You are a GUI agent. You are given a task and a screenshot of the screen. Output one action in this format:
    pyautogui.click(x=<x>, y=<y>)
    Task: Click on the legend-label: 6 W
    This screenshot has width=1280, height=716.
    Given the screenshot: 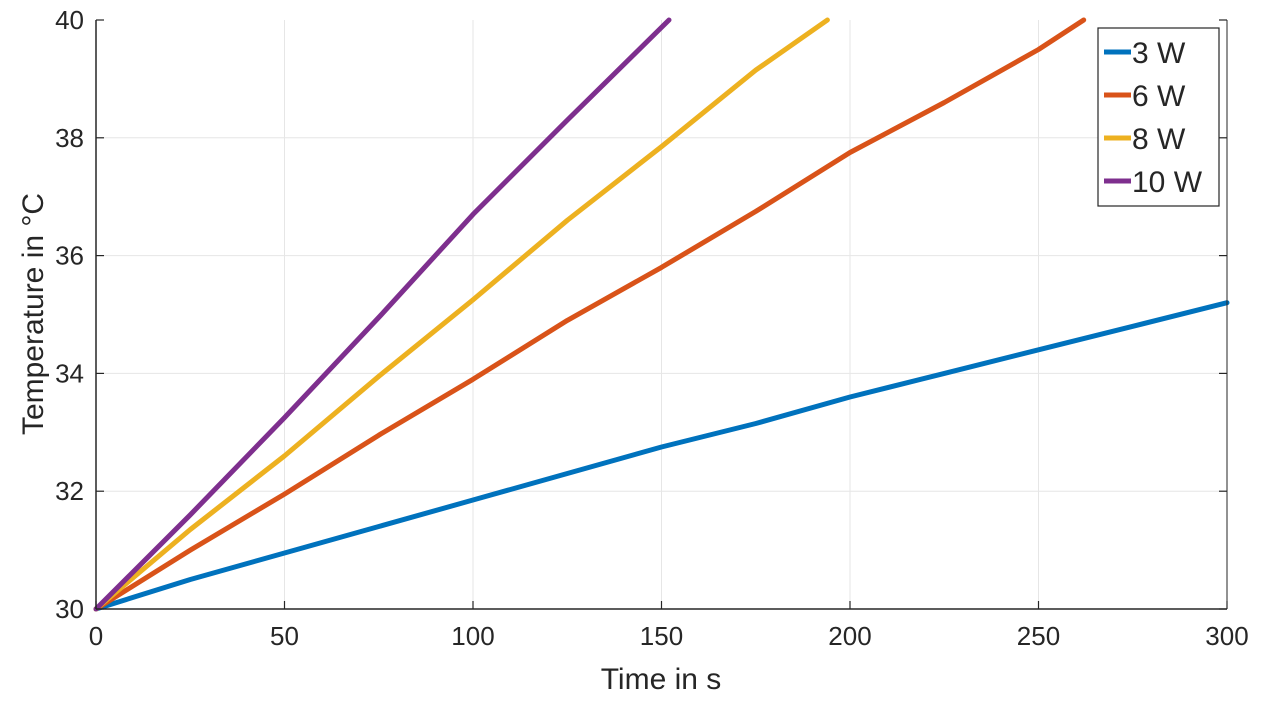 What is the action you would take?
    pyautogui.click(x=1159, y=96)
    